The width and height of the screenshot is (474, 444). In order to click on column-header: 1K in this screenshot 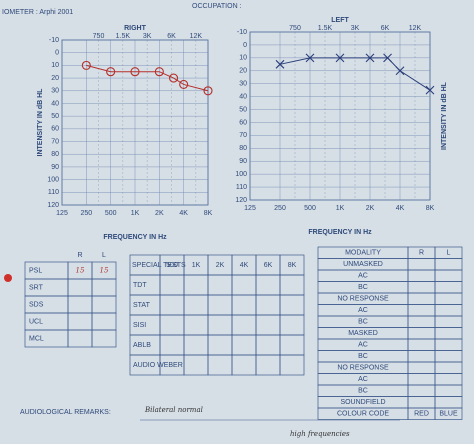, I will do `click(196, 265)`.